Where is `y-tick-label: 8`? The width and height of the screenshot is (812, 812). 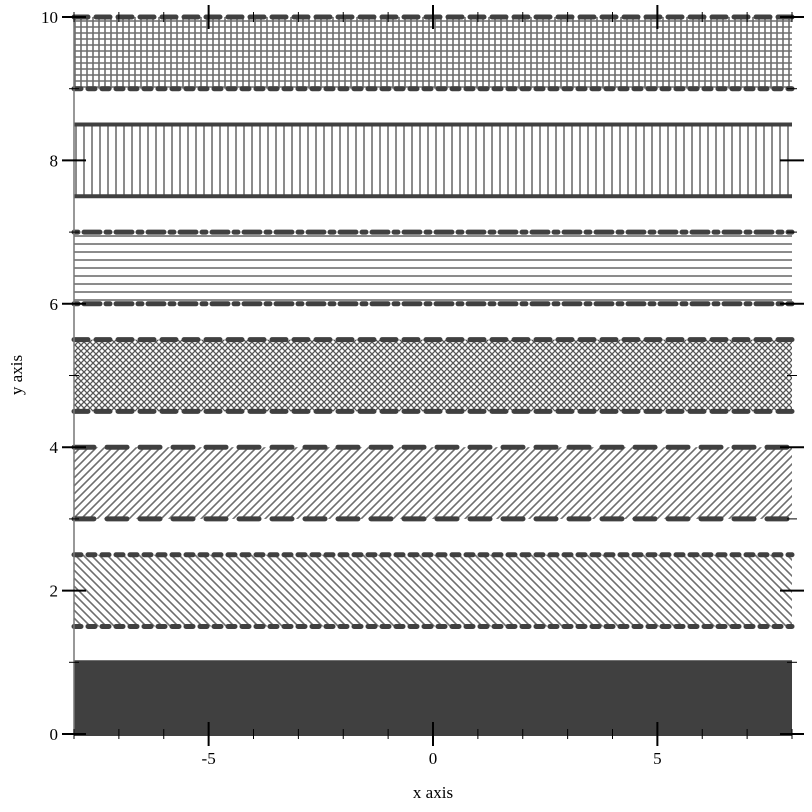 y-tick-label: 8 is located at coordinates (54, 160).